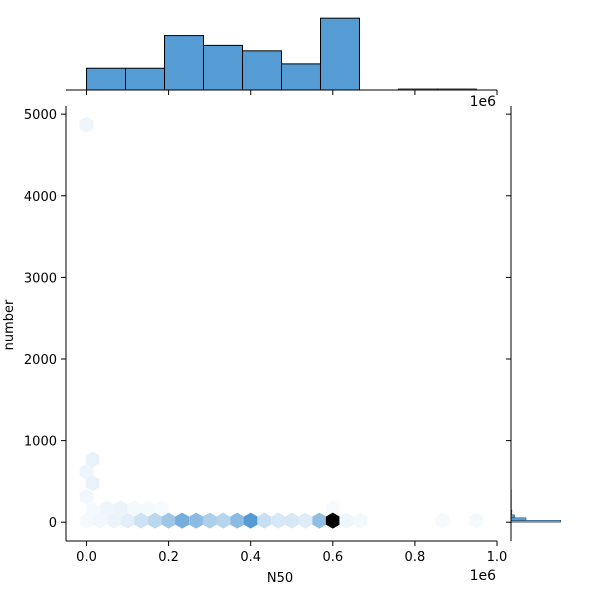 This screenshot has height=600, width=600. What do you see at coordinates (40, 442) in the screenshot?
I see `y-tick-label-1: 1000` at bounding box center [40, 442].